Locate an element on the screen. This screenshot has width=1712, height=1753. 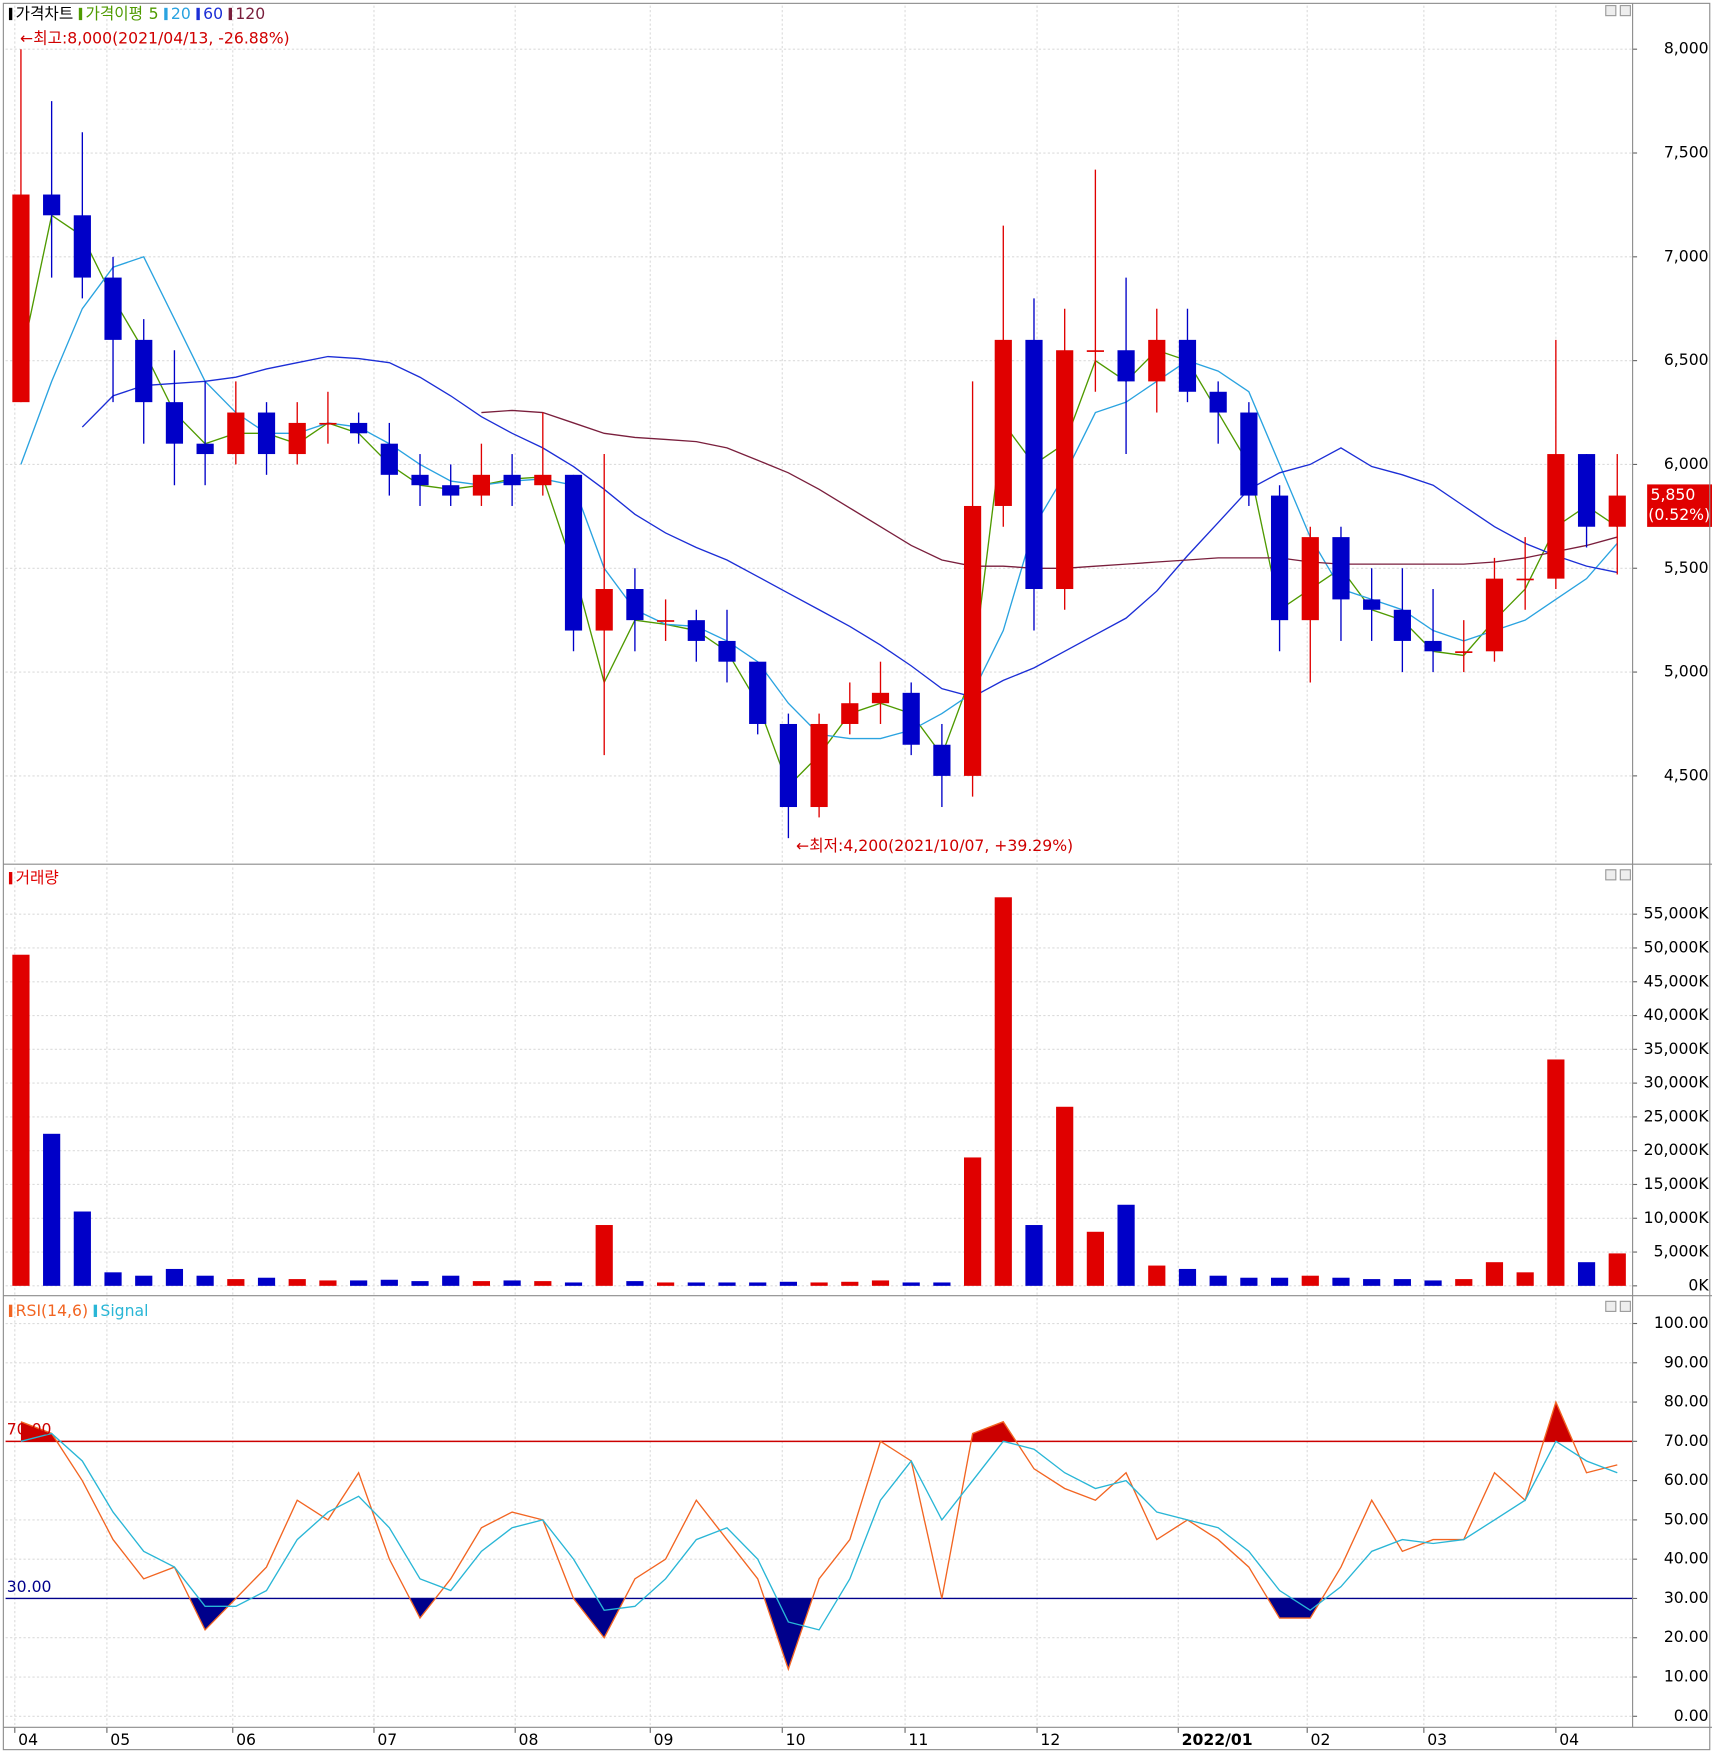
y-tick-label: 50.00 is located at coordinates (1686, 1518).